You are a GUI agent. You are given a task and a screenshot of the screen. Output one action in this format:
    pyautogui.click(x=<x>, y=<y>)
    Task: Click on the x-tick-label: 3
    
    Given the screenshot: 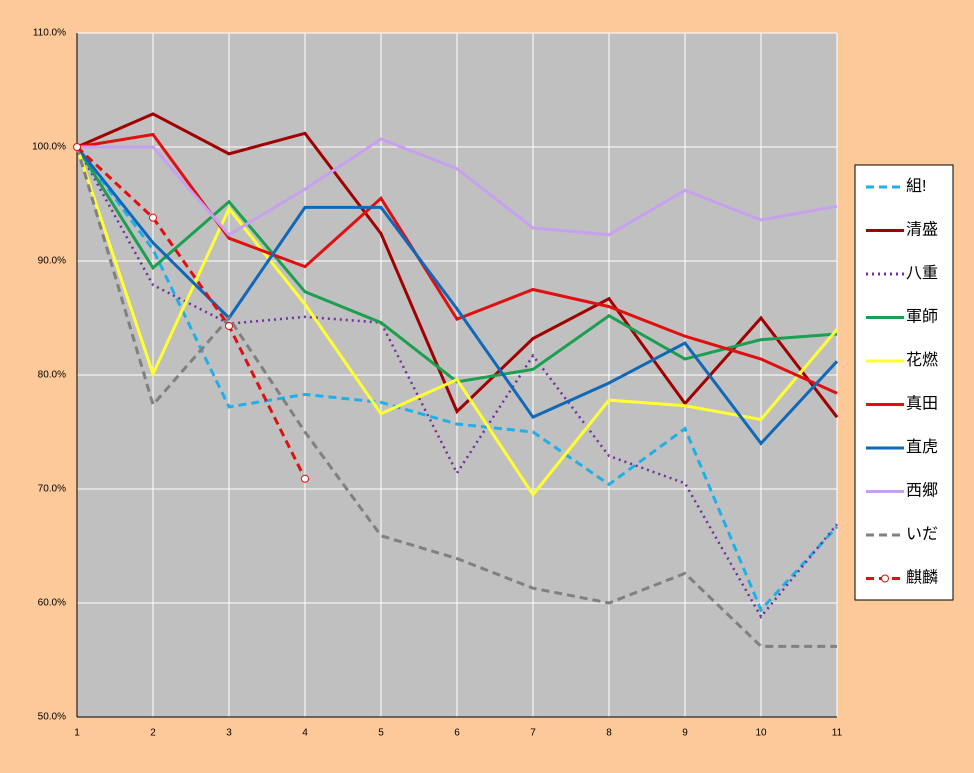 What is the action you would take?
    pyautogui.click(x=229, y=733)
    